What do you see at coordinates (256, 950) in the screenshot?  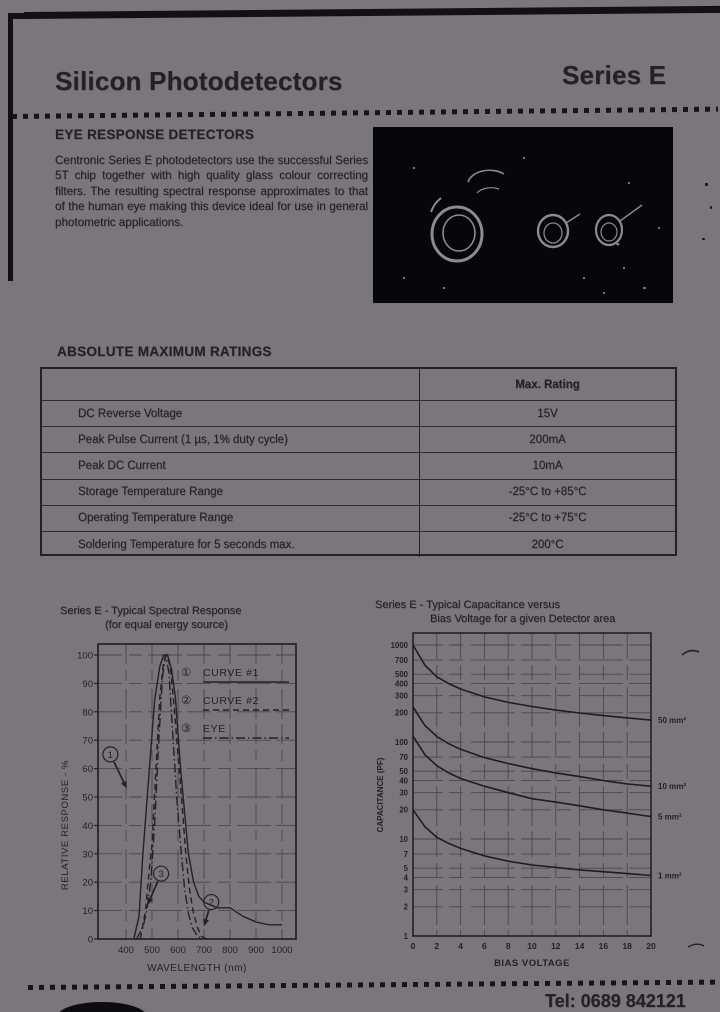 I see `svg-text: 900` at bounding box center [256, 950].